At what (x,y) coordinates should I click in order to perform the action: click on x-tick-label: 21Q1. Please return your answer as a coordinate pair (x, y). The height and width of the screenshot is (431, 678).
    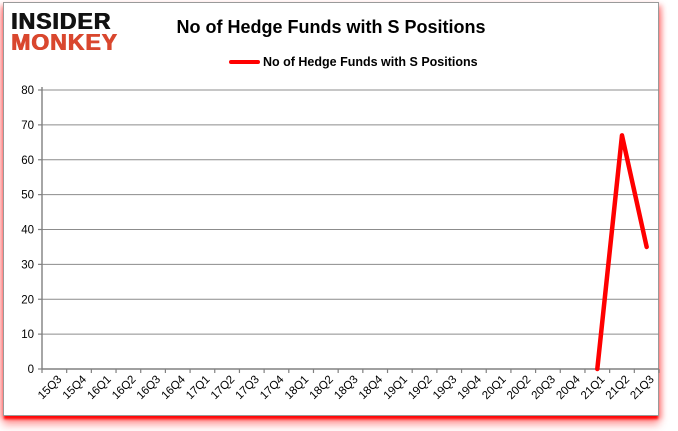
    Looking at the image, I should click on (593, 388).